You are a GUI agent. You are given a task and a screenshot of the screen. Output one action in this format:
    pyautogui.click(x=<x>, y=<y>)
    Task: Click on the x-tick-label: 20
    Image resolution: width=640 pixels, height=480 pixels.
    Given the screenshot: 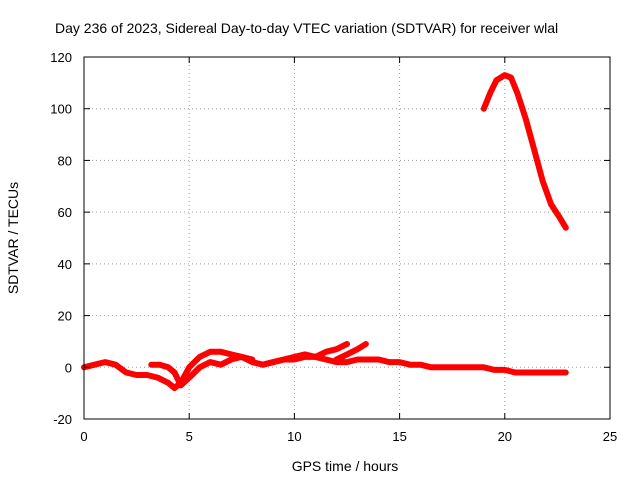 What is the action you would take?
    pyautogui.click(x=505, y=436)
    